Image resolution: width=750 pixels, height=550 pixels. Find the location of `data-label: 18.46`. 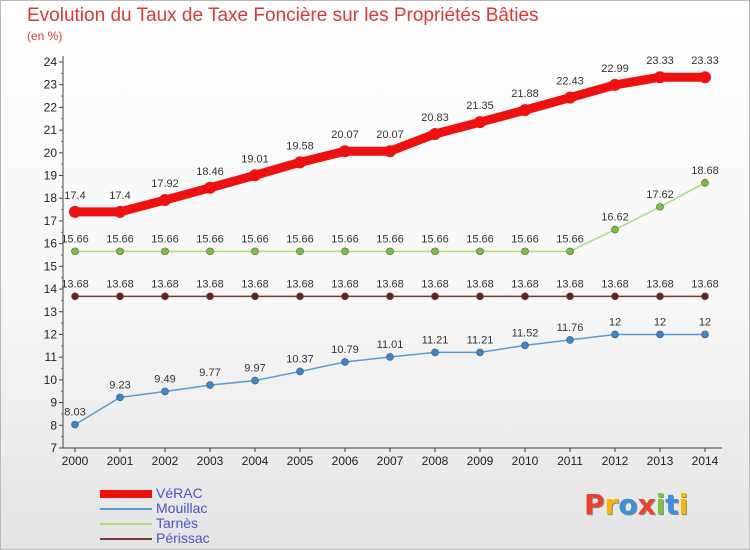

data-label: 18.46 is located at coordinates (210, 172).